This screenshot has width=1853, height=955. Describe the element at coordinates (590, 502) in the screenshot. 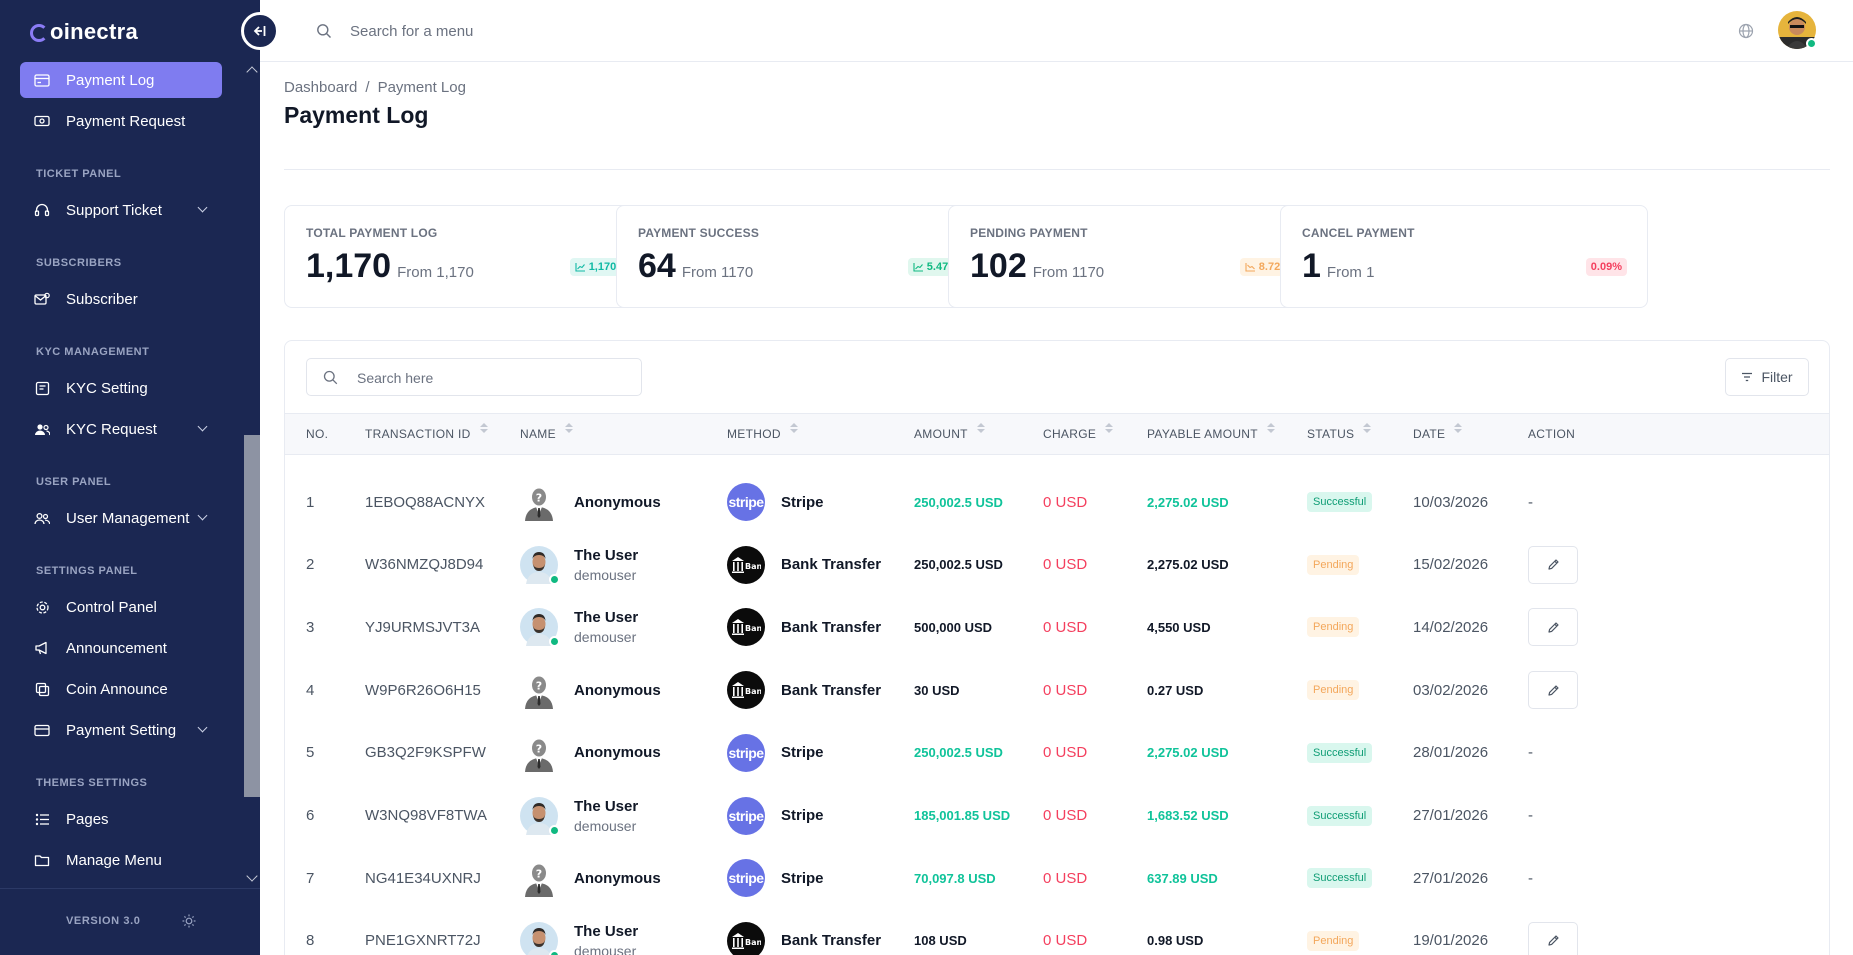

I see `cell-name: ? Anonymous` at that location.